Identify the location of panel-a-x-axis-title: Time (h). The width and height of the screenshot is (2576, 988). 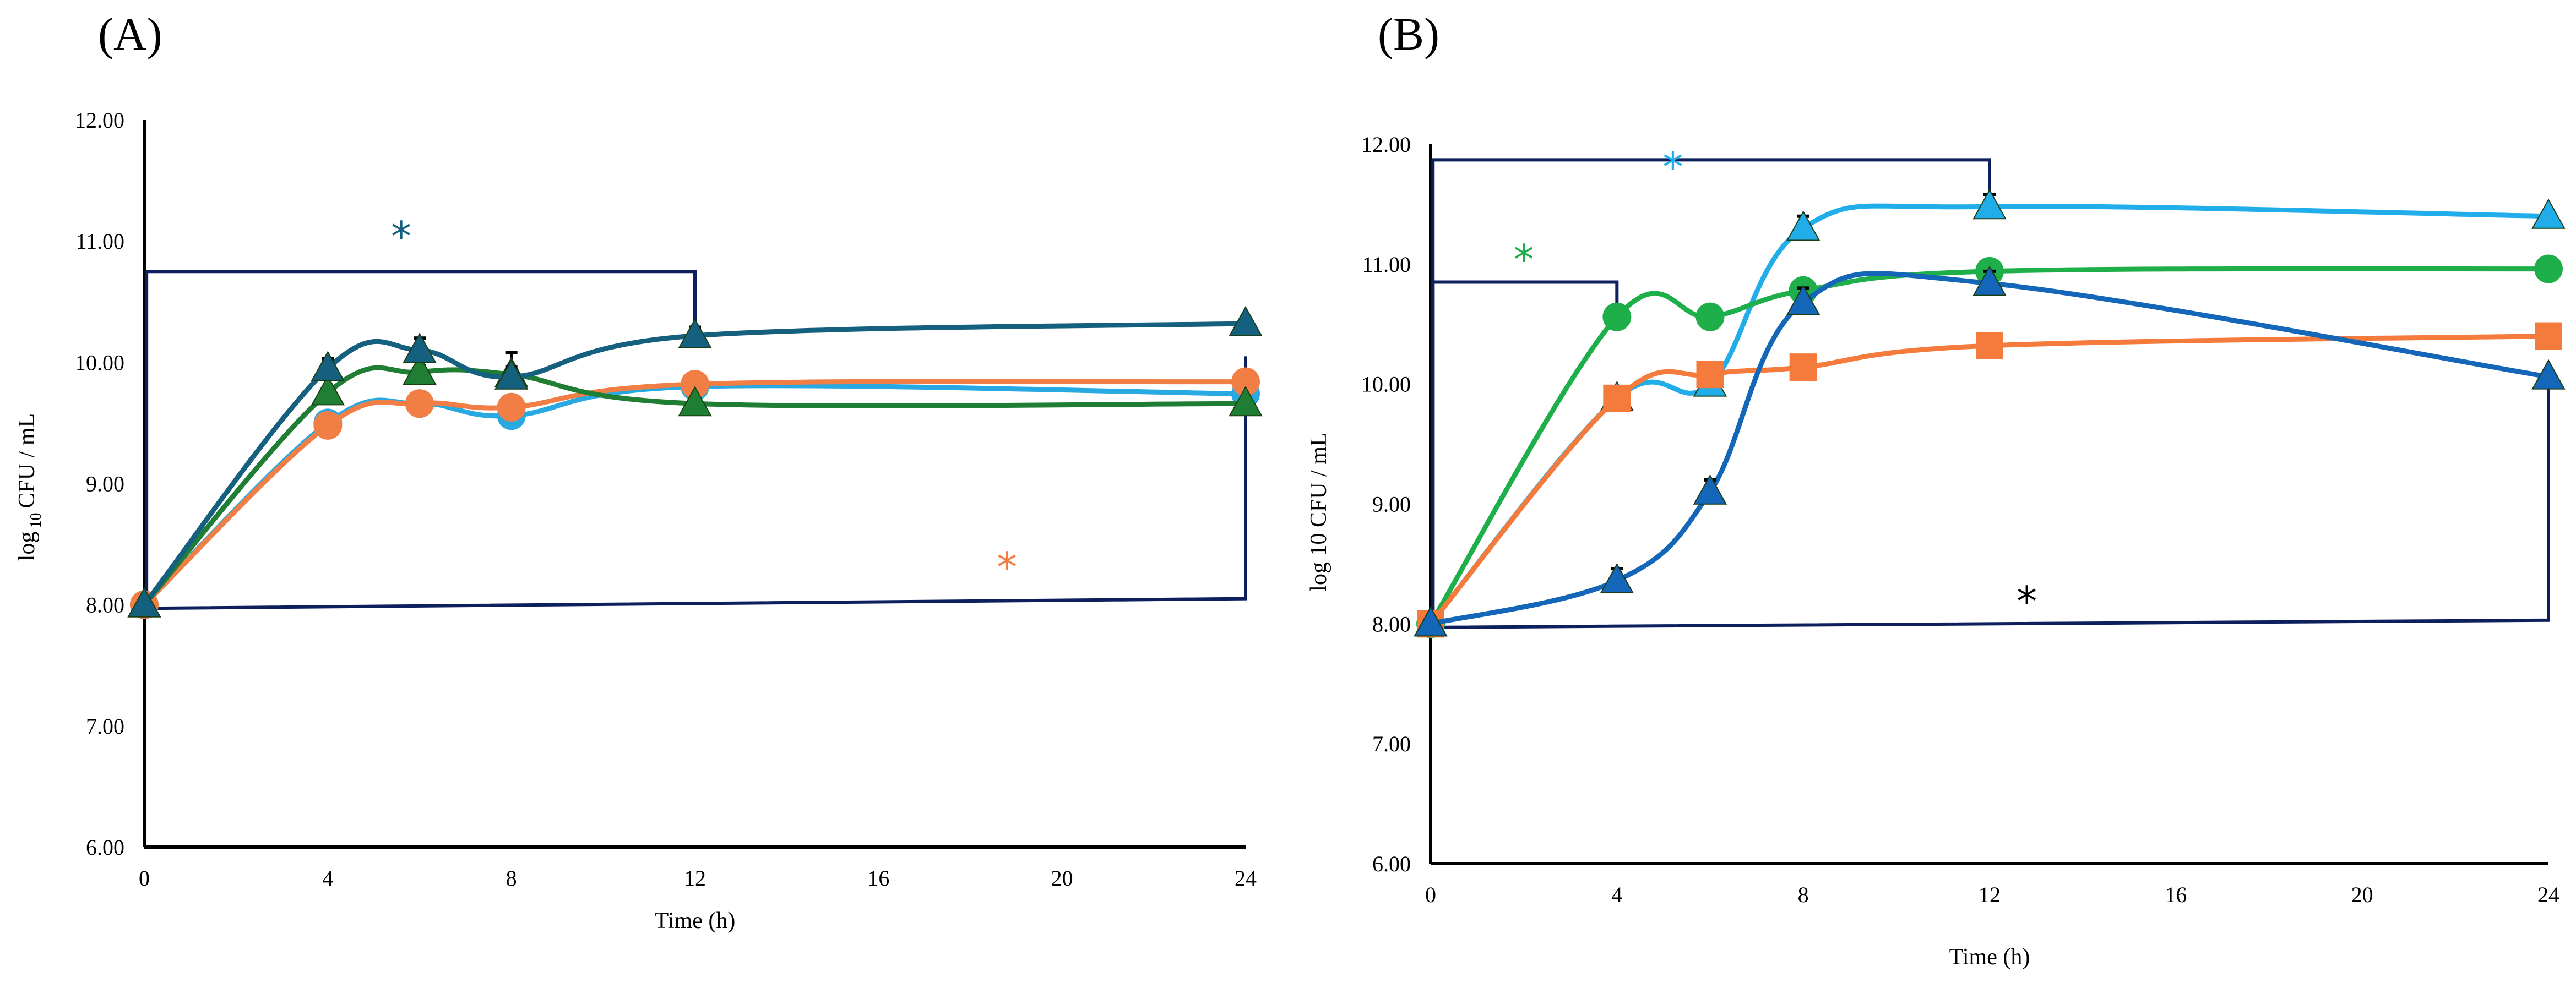
(695, 921).